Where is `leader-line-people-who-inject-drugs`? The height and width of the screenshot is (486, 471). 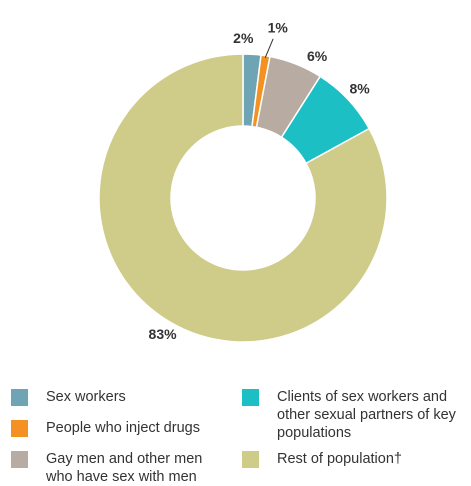 leader-line-people-who-inject-drugs is located at coordinates (269, 48).